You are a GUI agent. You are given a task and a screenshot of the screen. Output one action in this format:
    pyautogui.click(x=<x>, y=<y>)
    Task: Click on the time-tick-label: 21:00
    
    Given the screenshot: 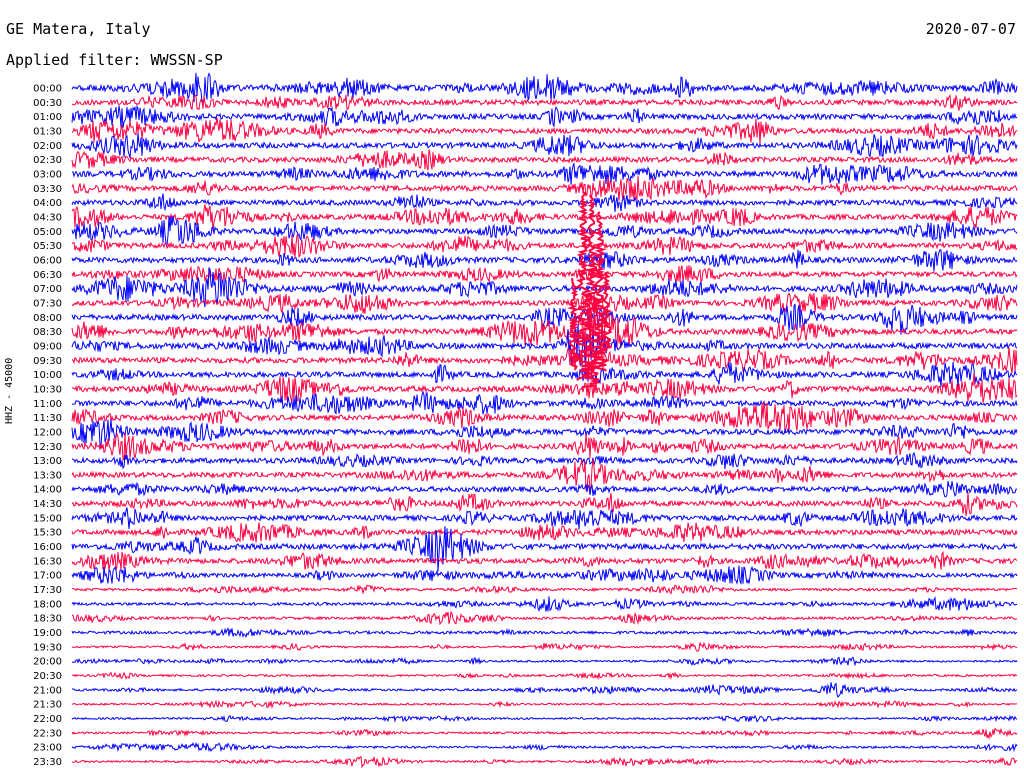 What is the action you would take?
    pyautogui.click(x=47, y=690)
    